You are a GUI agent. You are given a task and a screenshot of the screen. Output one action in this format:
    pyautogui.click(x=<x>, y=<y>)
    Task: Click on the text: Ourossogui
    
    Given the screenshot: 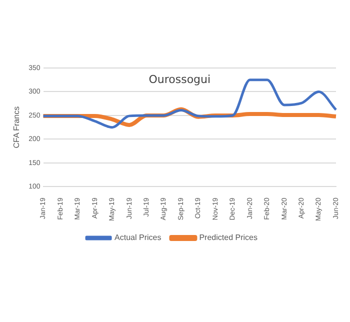 What is the action you would take?
    pyautogui.click(x=179, y=79)
    